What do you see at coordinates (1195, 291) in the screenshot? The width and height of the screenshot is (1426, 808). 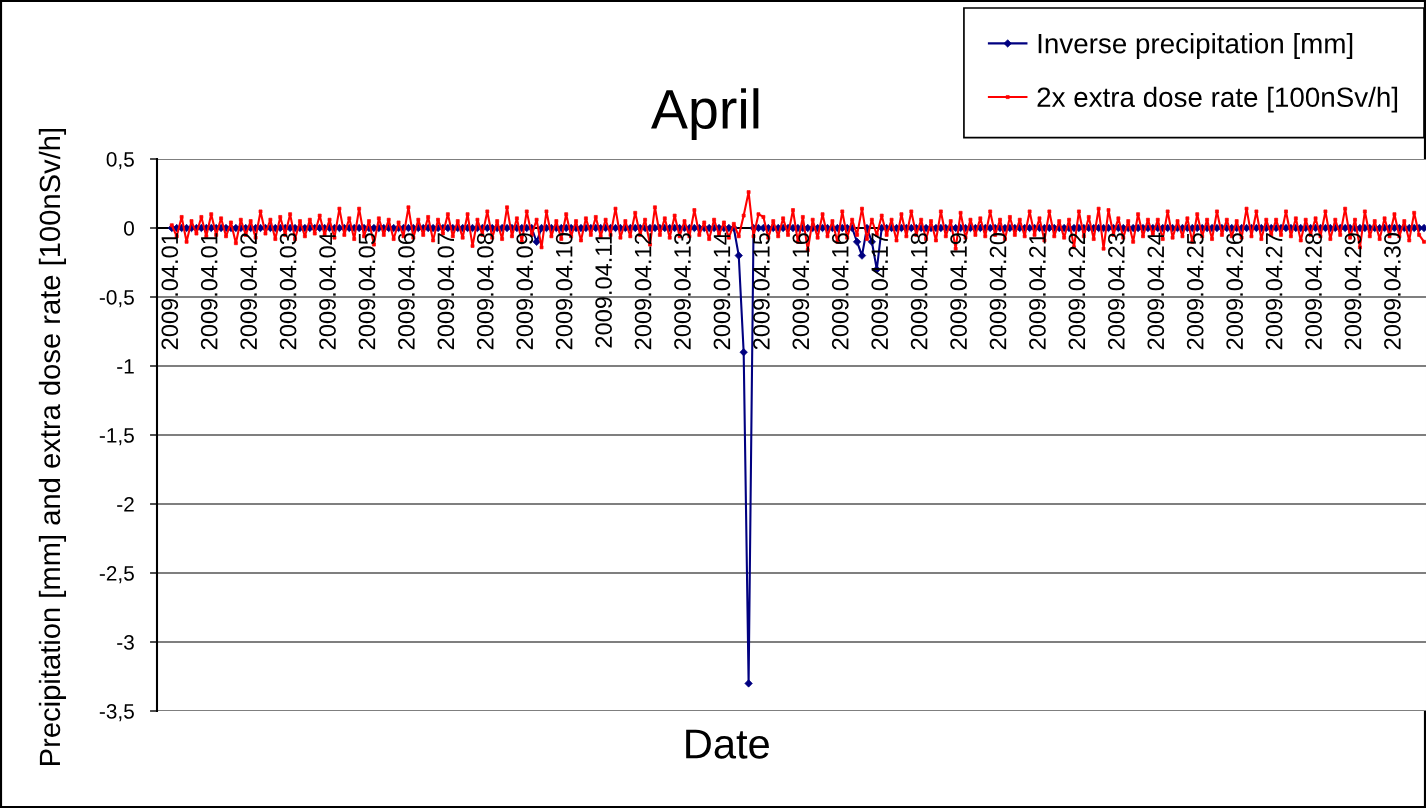 I see `x-tick-label: 2009.04.25` at bounding box center [1195, 291].